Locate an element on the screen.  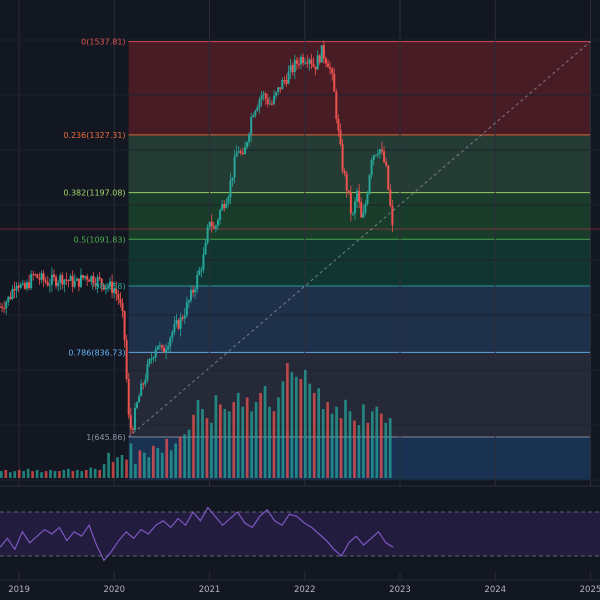
x-tick-label-3: 2022 is located at coordinates (305, 590).